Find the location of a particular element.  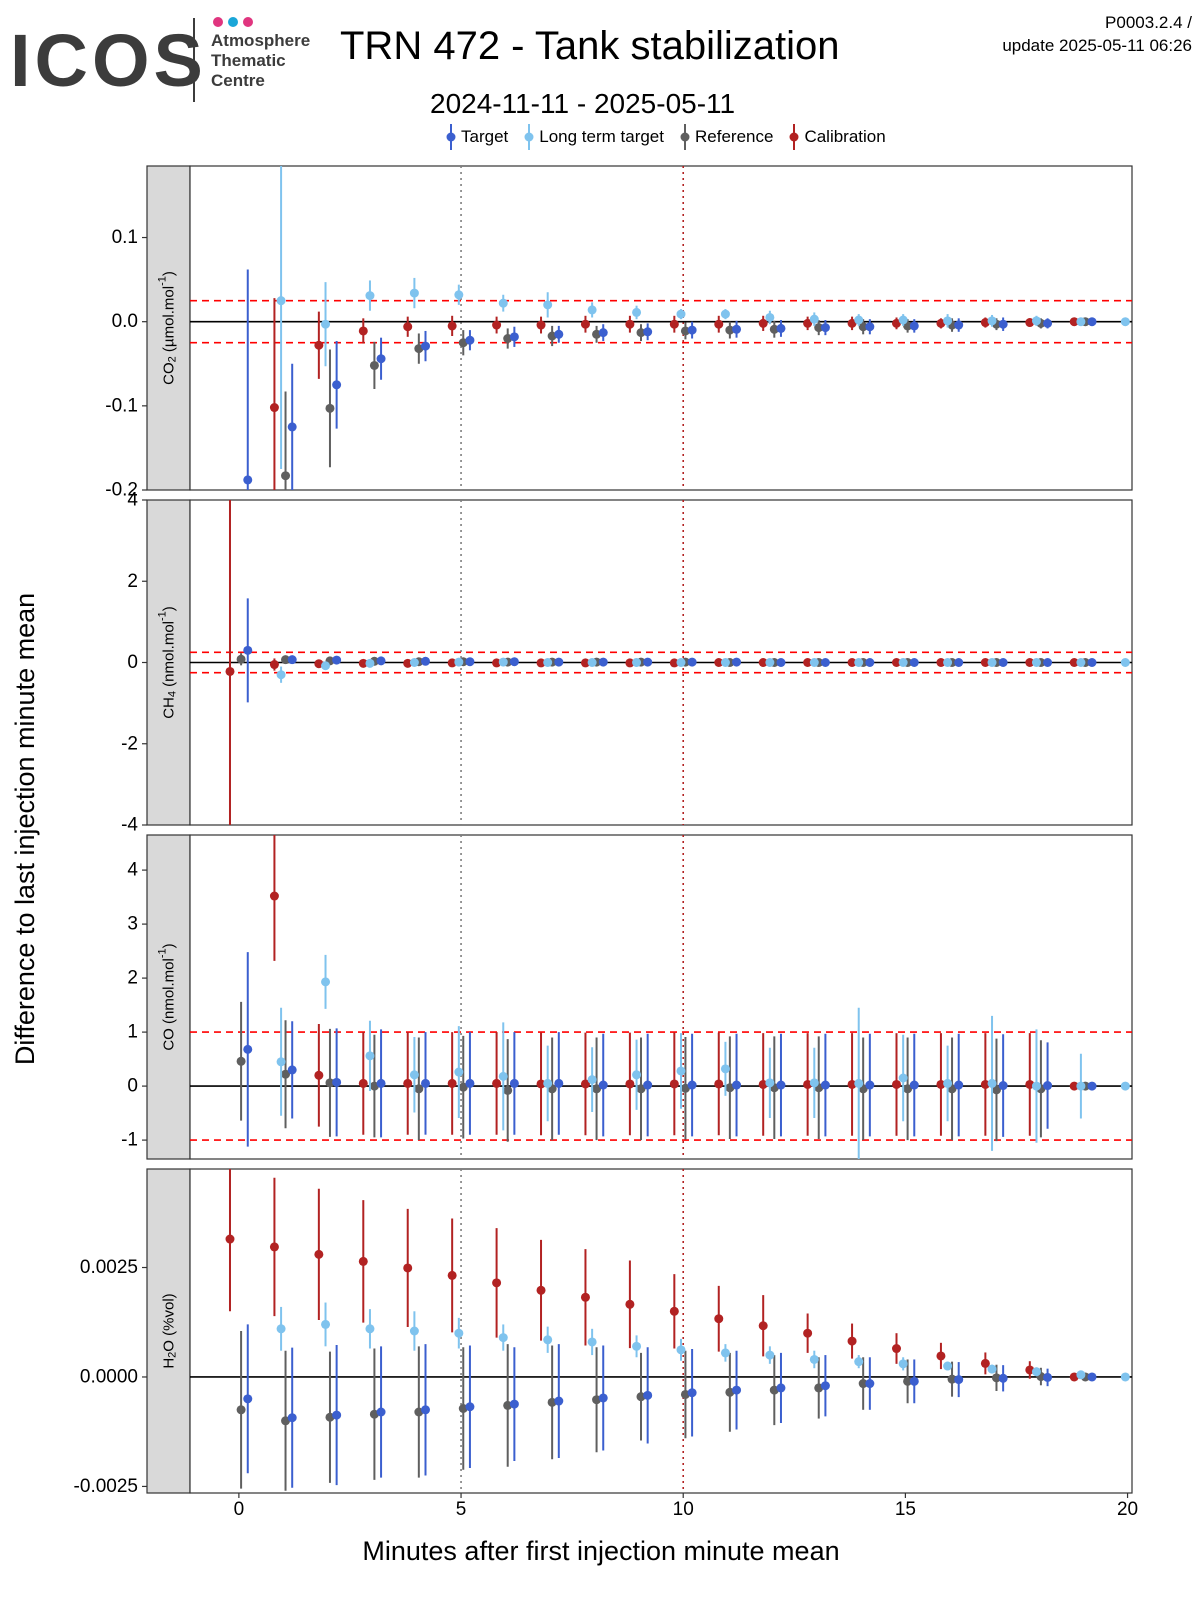

facet-strip-label-part: ) is located at coordinates (168, 945).